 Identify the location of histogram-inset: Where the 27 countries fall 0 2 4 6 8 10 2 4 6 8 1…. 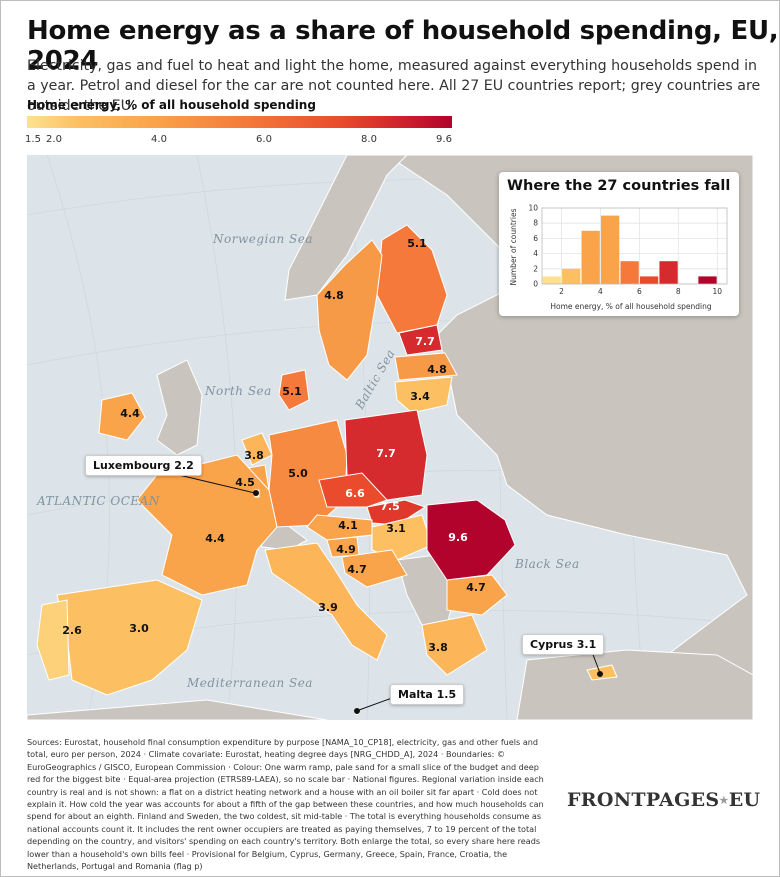
(619, 244).